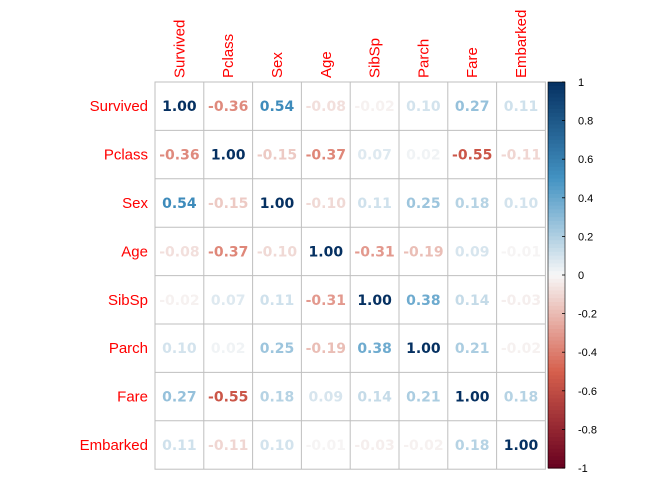  I want to click on cell-survived-age: -0.08, so click(326, 107).